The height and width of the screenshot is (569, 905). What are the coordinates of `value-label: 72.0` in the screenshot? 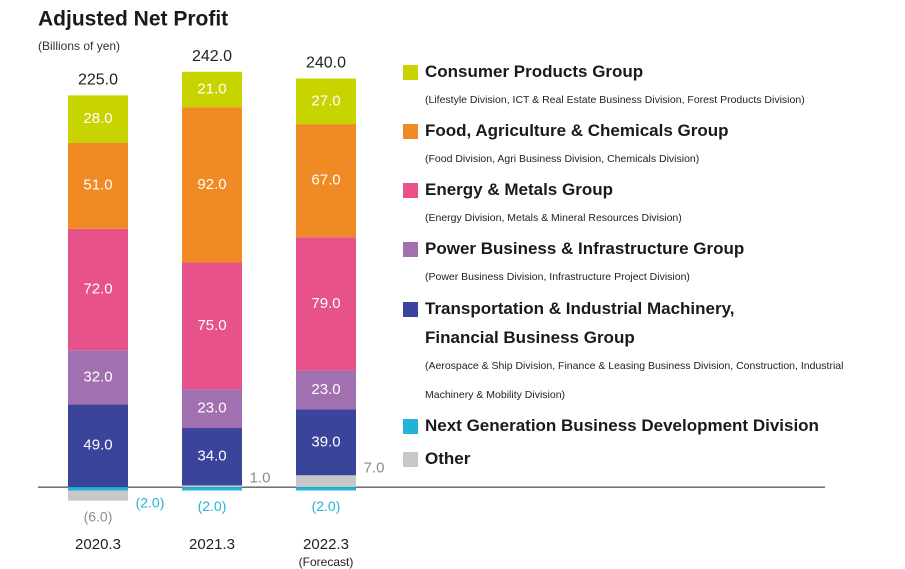 It's located at (97, 289).